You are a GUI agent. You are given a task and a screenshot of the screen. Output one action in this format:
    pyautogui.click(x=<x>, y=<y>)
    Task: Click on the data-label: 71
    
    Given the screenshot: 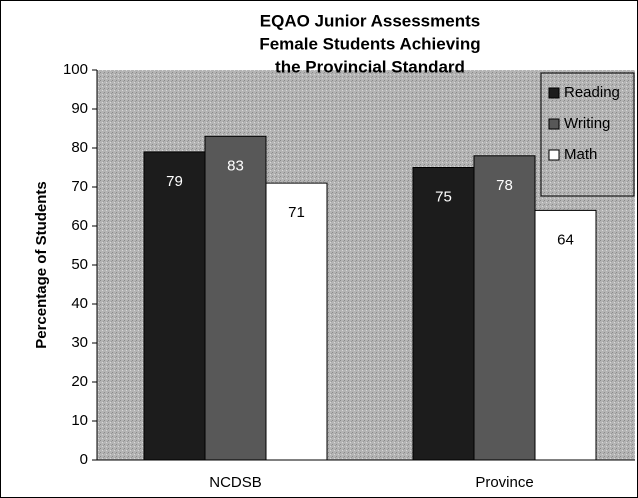 What is the action you would take?
    pyautogui.click(x=296, y=212)
    